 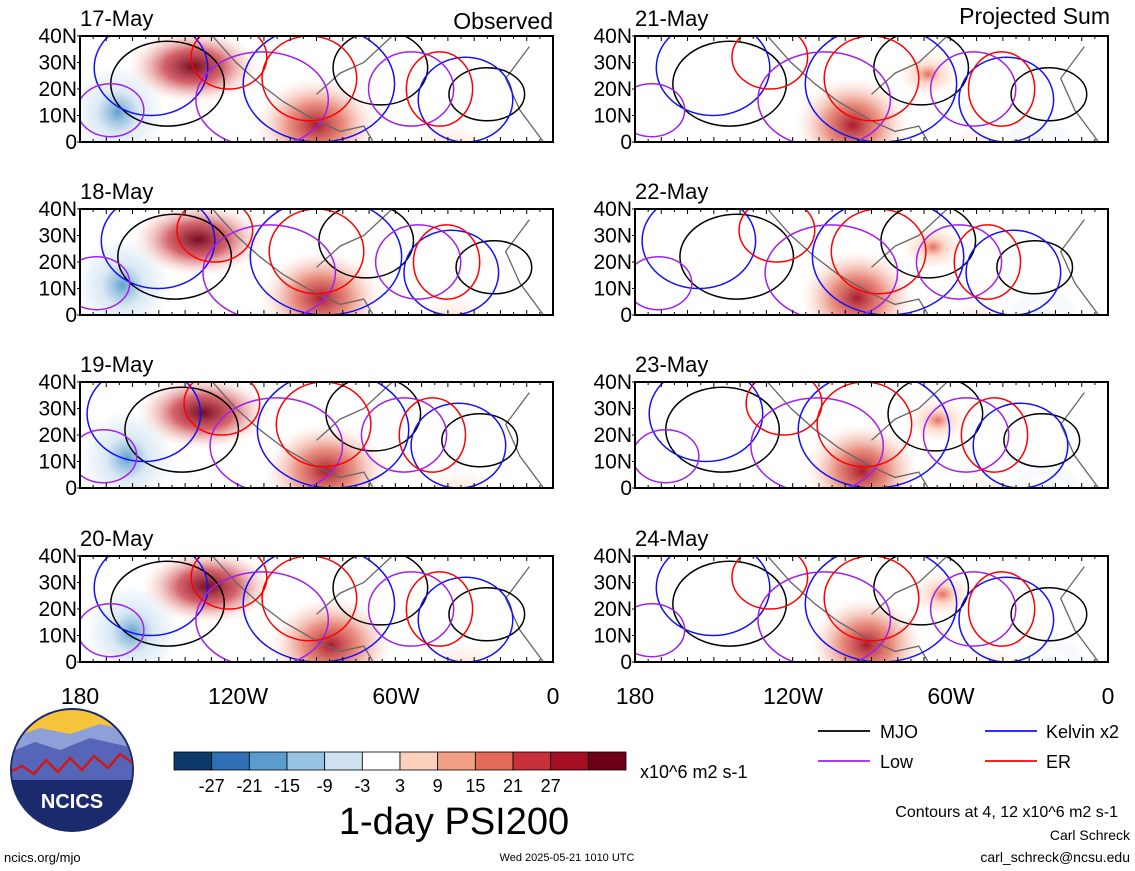 What do you see at coordinates (1055, 857) in the screenshot?
I see `email: carl_schreck@ncsu.edu` at bounding box center [1055, 857].